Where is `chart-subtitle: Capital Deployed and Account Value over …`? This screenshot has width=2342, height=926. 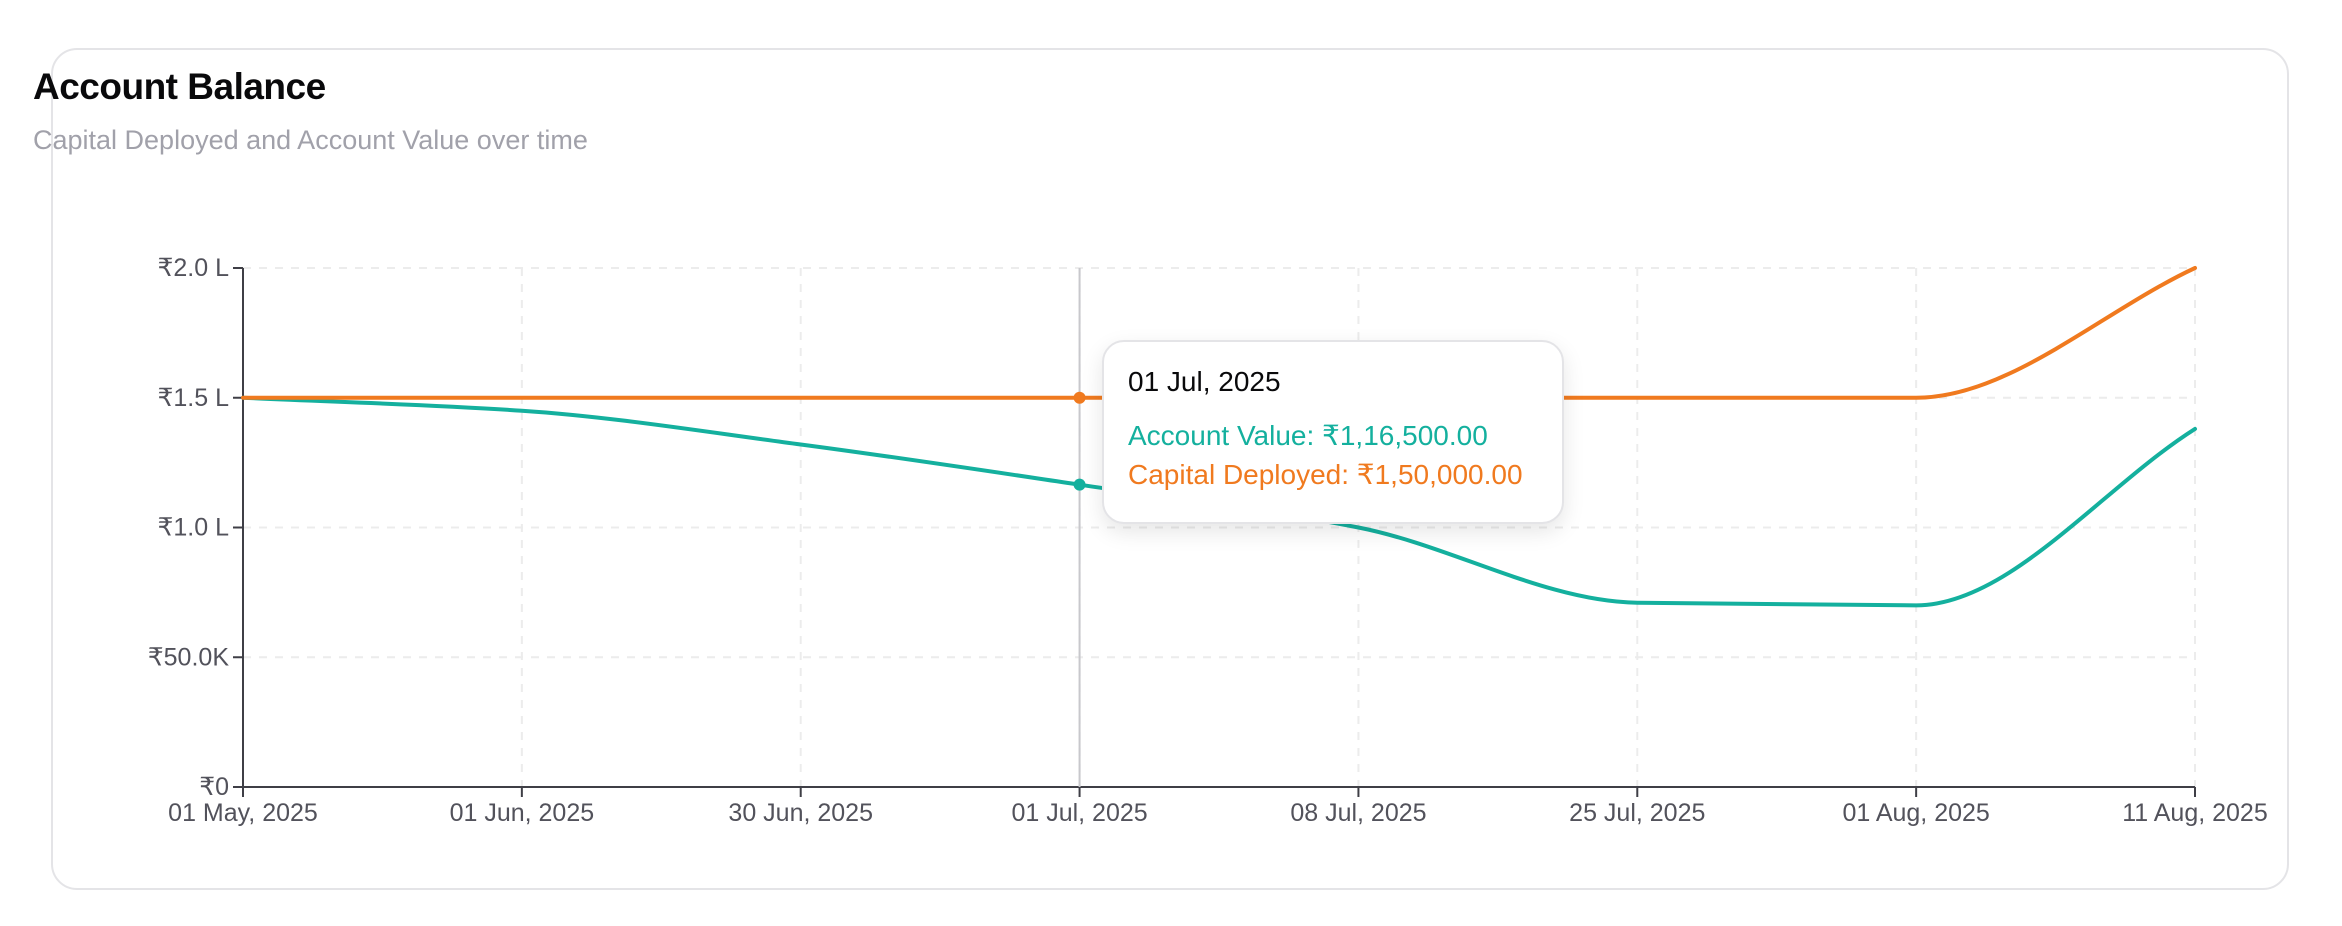
chart-subtitle: Capital Deployed and Account Value over … is located at coordinates (310, 140).